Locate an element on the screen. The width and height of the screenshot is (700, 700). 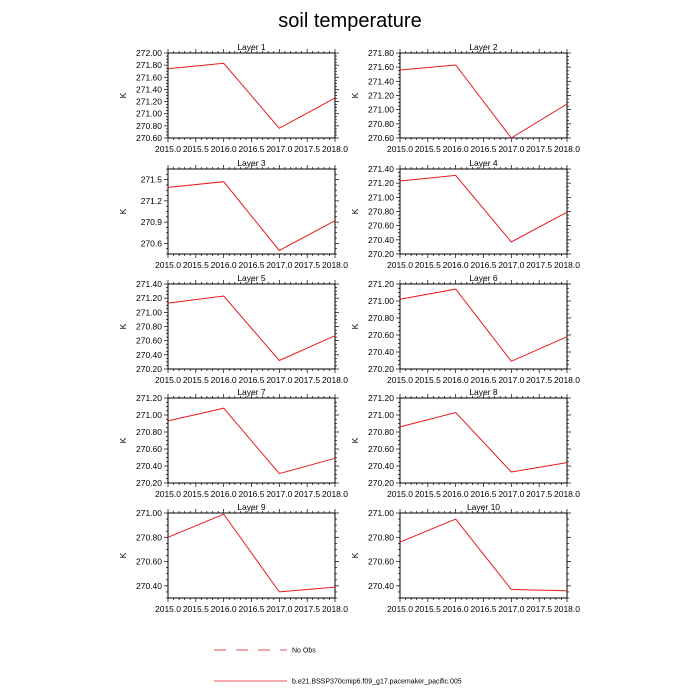
panel-title: Layer 7 is located at coordinates (251, 392).